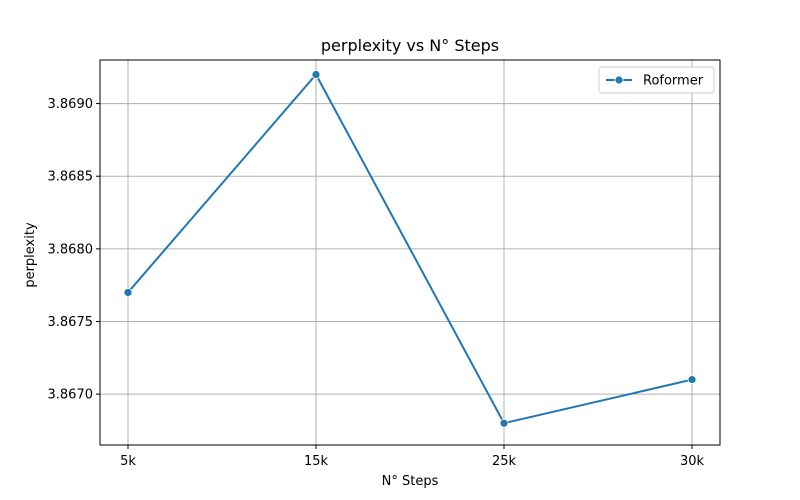  Describe the element at coordinates (30, 255) in the screenshot. I see `y-axis-title: perplexity` at that location.